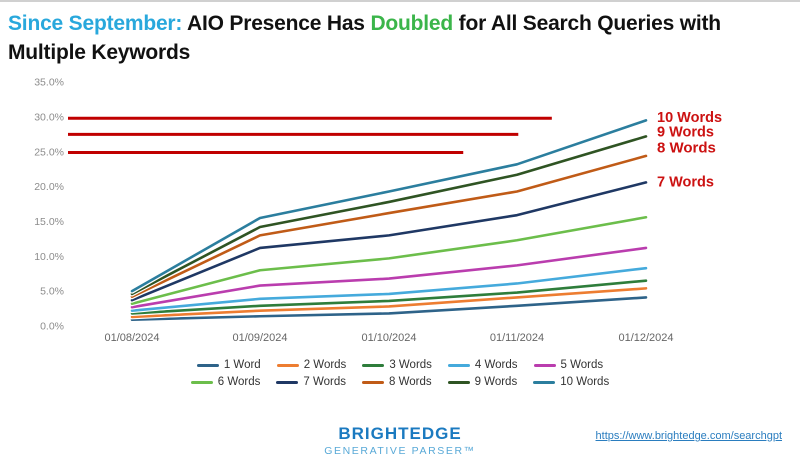 The height and width of the screenshot is (476, 800). I want to click on x-axis-tick-label: 01/08/2024, so click(131, 338).